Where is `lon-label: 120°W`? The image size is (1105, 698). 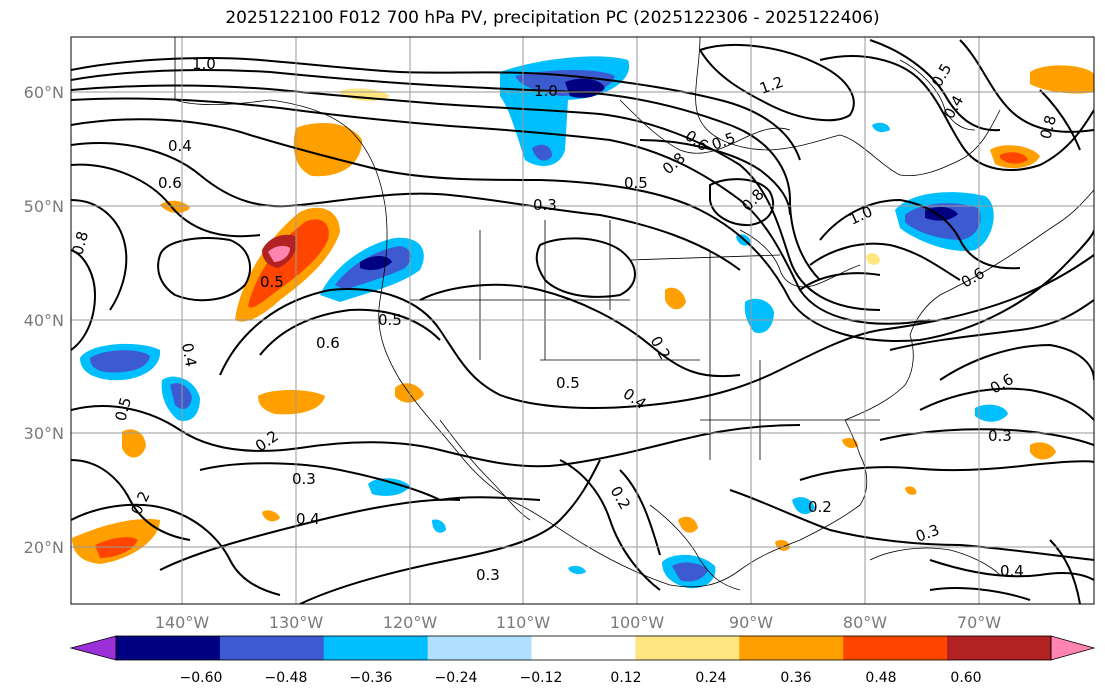 lon-label: 120°W is located at coordinates (410, 622).